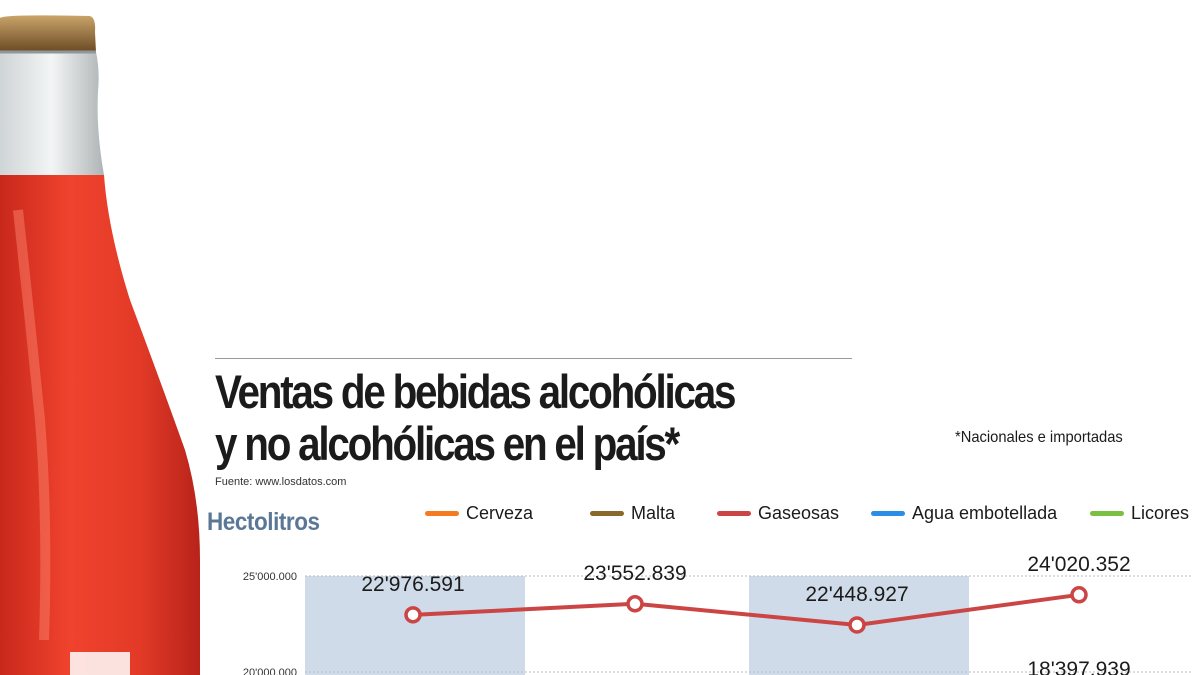  Describe the element at coordinates (52, 113) in the screenshot. I see `bottle-neck` at that location.